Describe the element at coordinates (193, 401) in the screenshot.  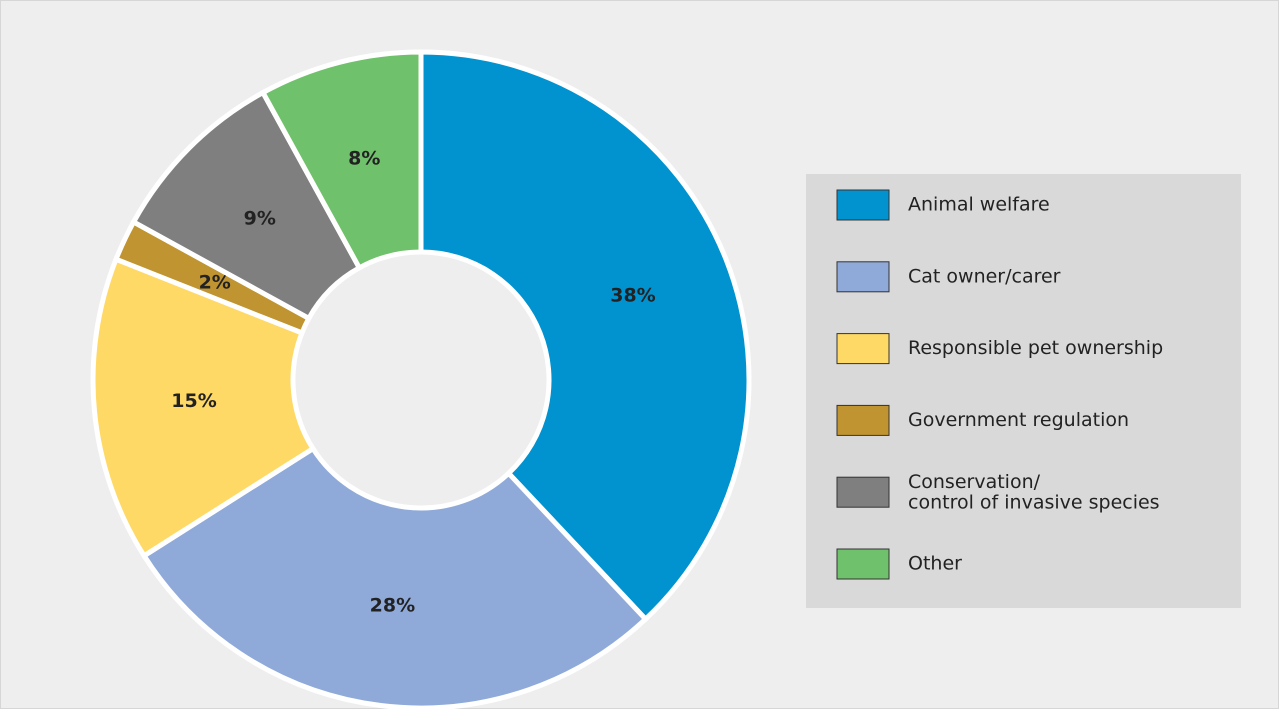
I see `data-label: 15%` at that location.